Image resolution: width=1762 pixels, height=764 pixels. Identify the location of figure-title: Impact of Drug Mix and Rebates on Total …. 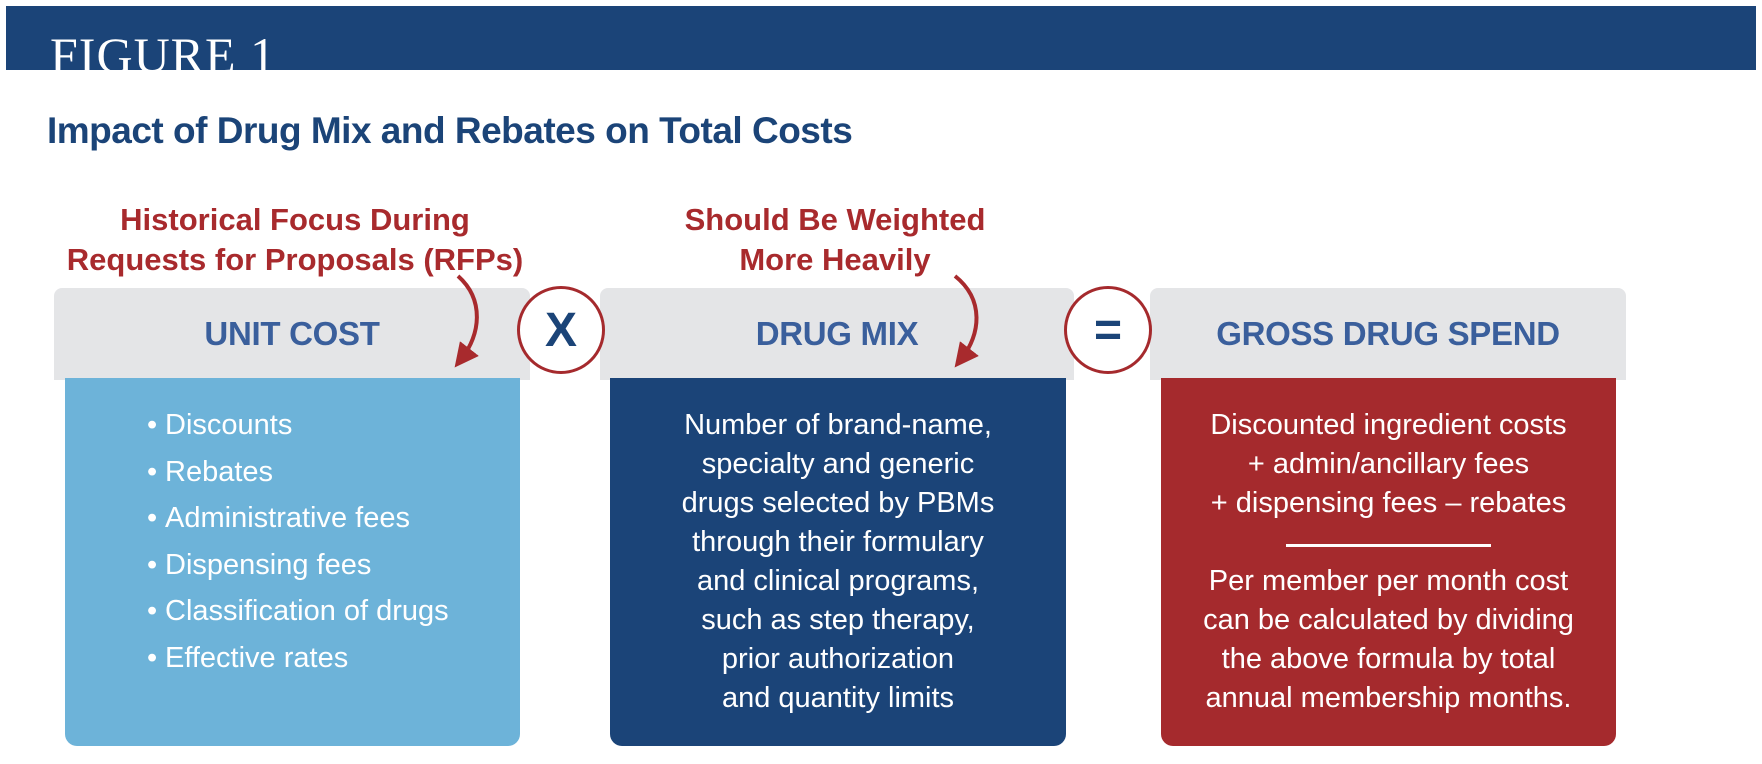
(450, 130).